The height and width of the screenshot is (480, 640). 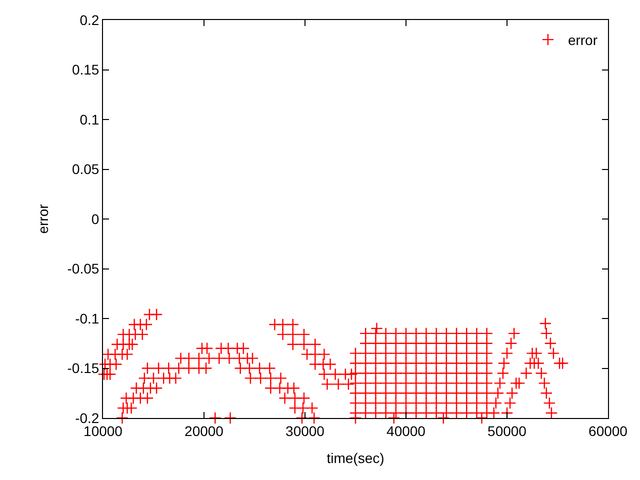 I want to click on x-tick-label: 40000, so click(x=406, y=430).